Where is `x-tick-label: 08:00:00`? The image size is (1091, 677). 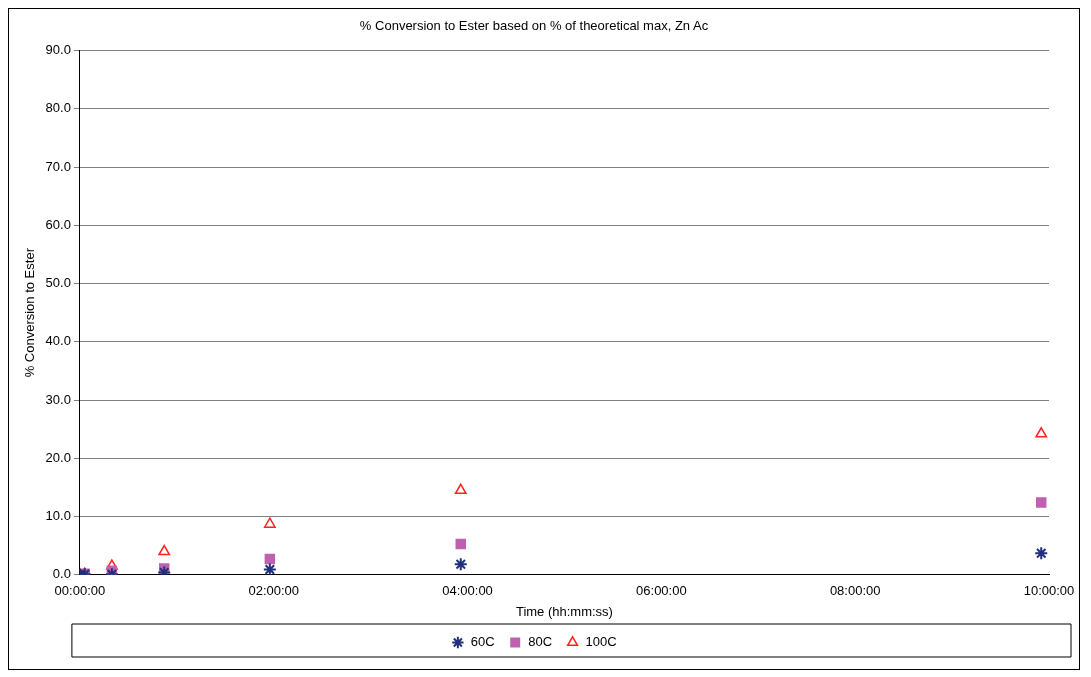
x-tick-label: 08:00:00 is located at coordinates (855, 591).